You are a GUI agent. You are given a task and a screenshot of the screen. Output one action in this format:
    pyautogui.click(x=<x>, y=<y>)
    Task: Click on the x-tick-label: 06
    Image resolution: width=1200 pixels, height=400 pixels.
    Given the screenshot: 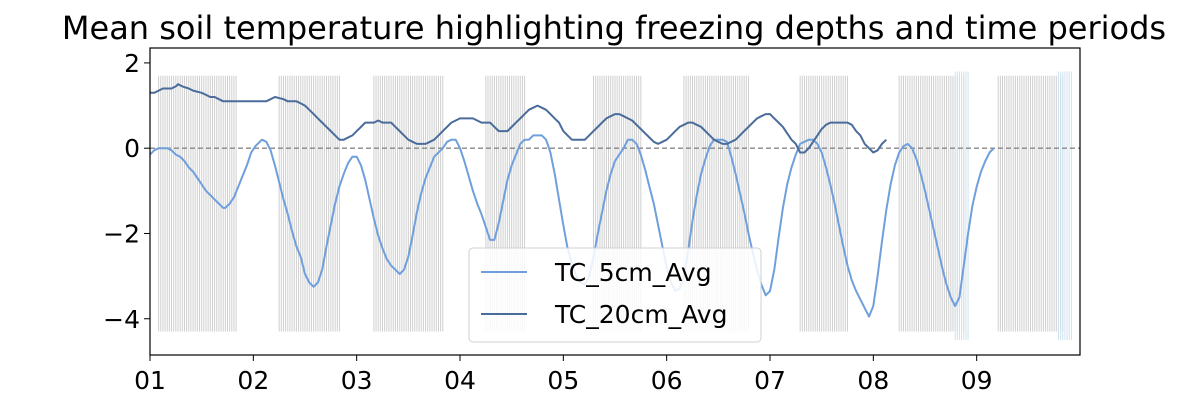 What is the action you would take?
    pyautogui.click(x=667, y=380)
    